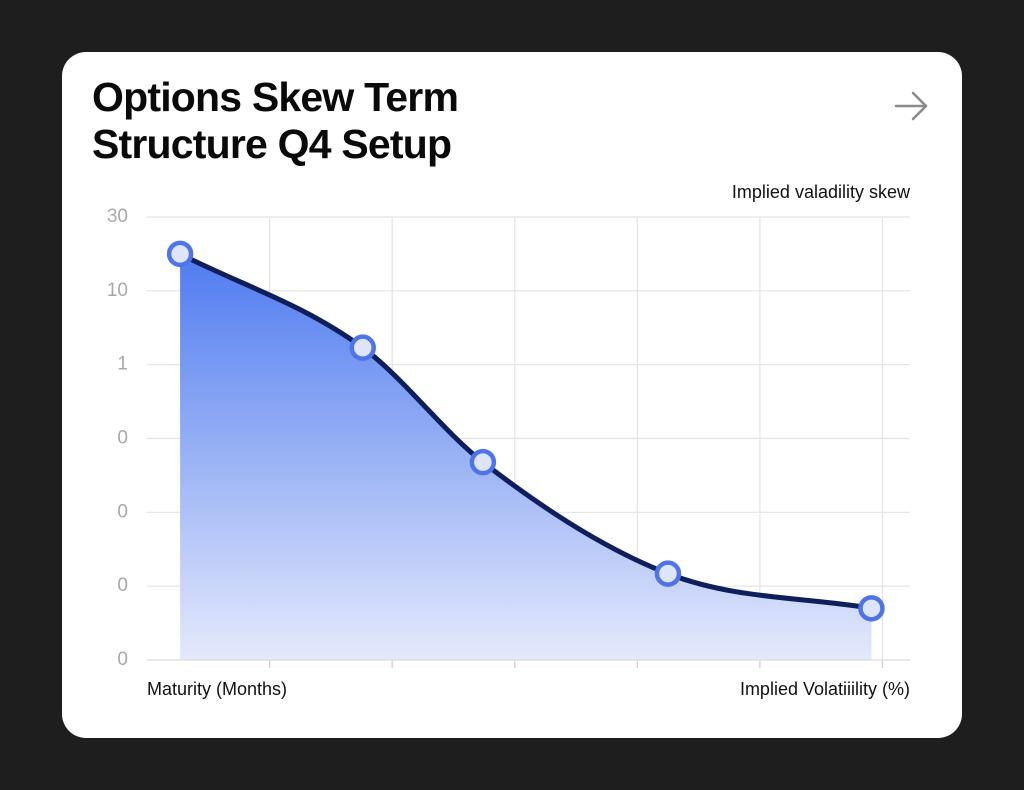  Describe the element at coordinates (217, 689) in the screenshot. I see `x-axis-label: Maturity (Months)` at that location.